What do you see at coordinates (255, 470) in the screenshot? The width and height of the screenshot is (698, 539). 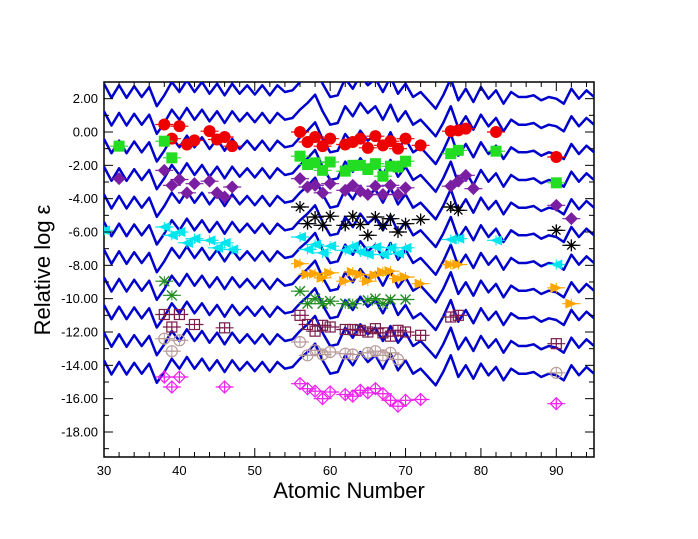 I see `x-tick-label: 50` at bounding box center [255, 470].